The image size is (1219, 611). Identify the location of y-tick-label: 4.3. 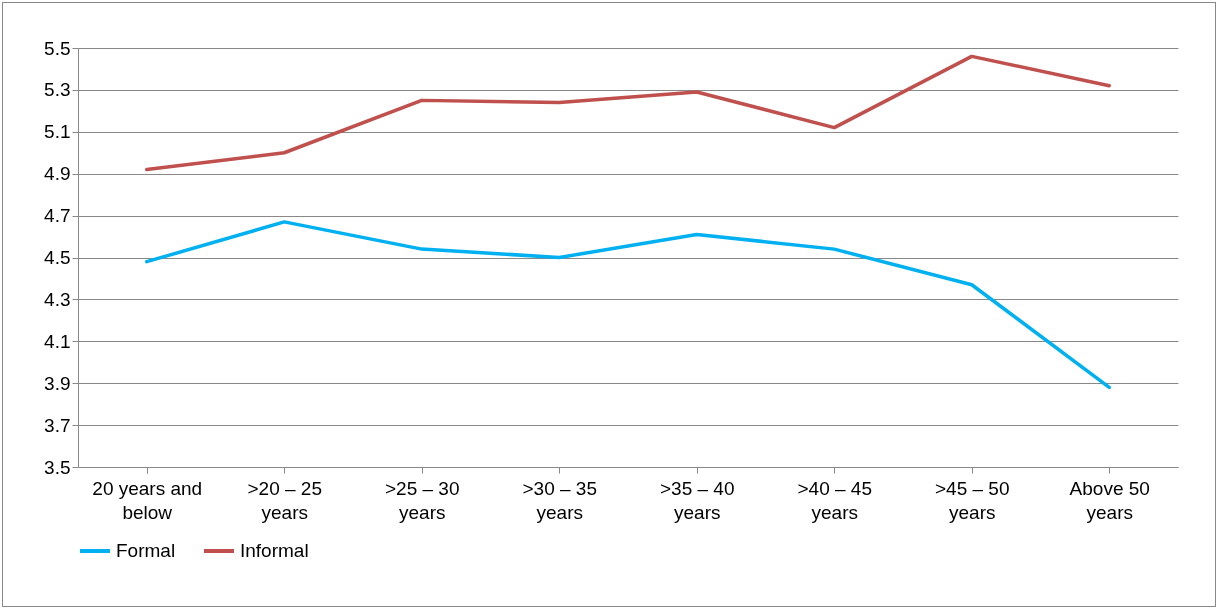
(57, 299).